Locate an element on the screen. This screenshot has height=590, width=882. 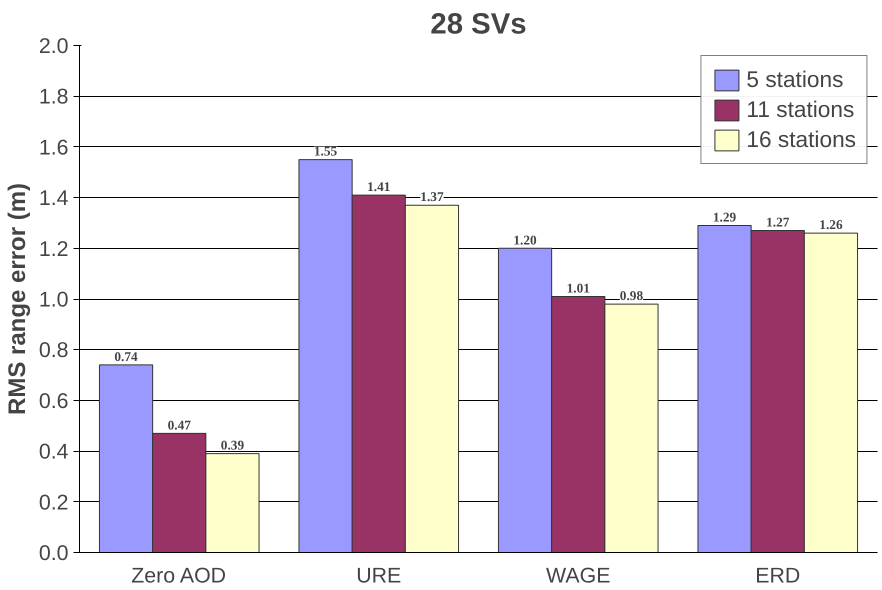
data-label: 0.74 is located at coordinates (126, 356).